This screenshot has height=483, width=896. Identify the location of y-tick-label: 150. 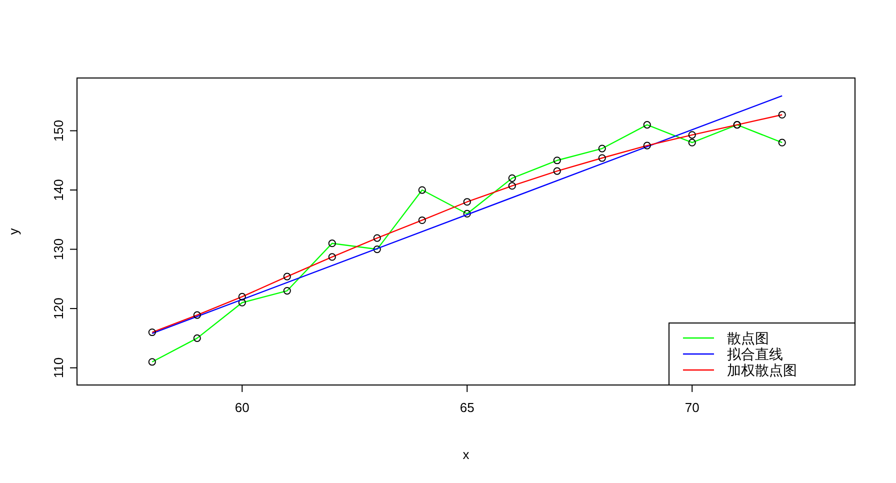
(58, 131).